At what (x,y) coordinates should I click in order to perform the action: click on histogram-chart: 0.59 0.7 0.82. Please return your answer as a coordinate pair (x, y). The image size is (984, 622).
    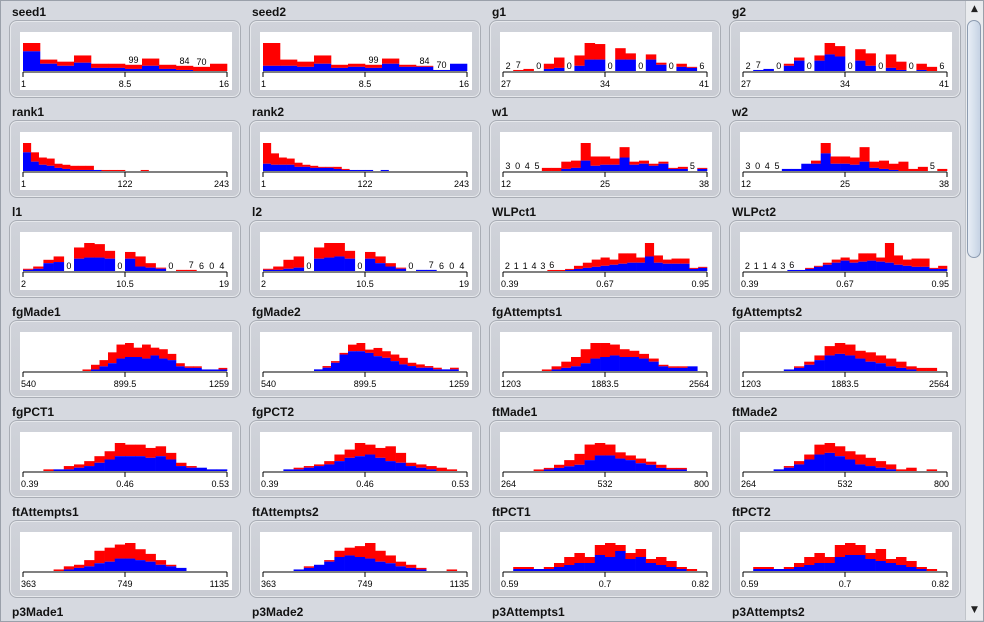
    Looking at the image, I should click on (845, 566).